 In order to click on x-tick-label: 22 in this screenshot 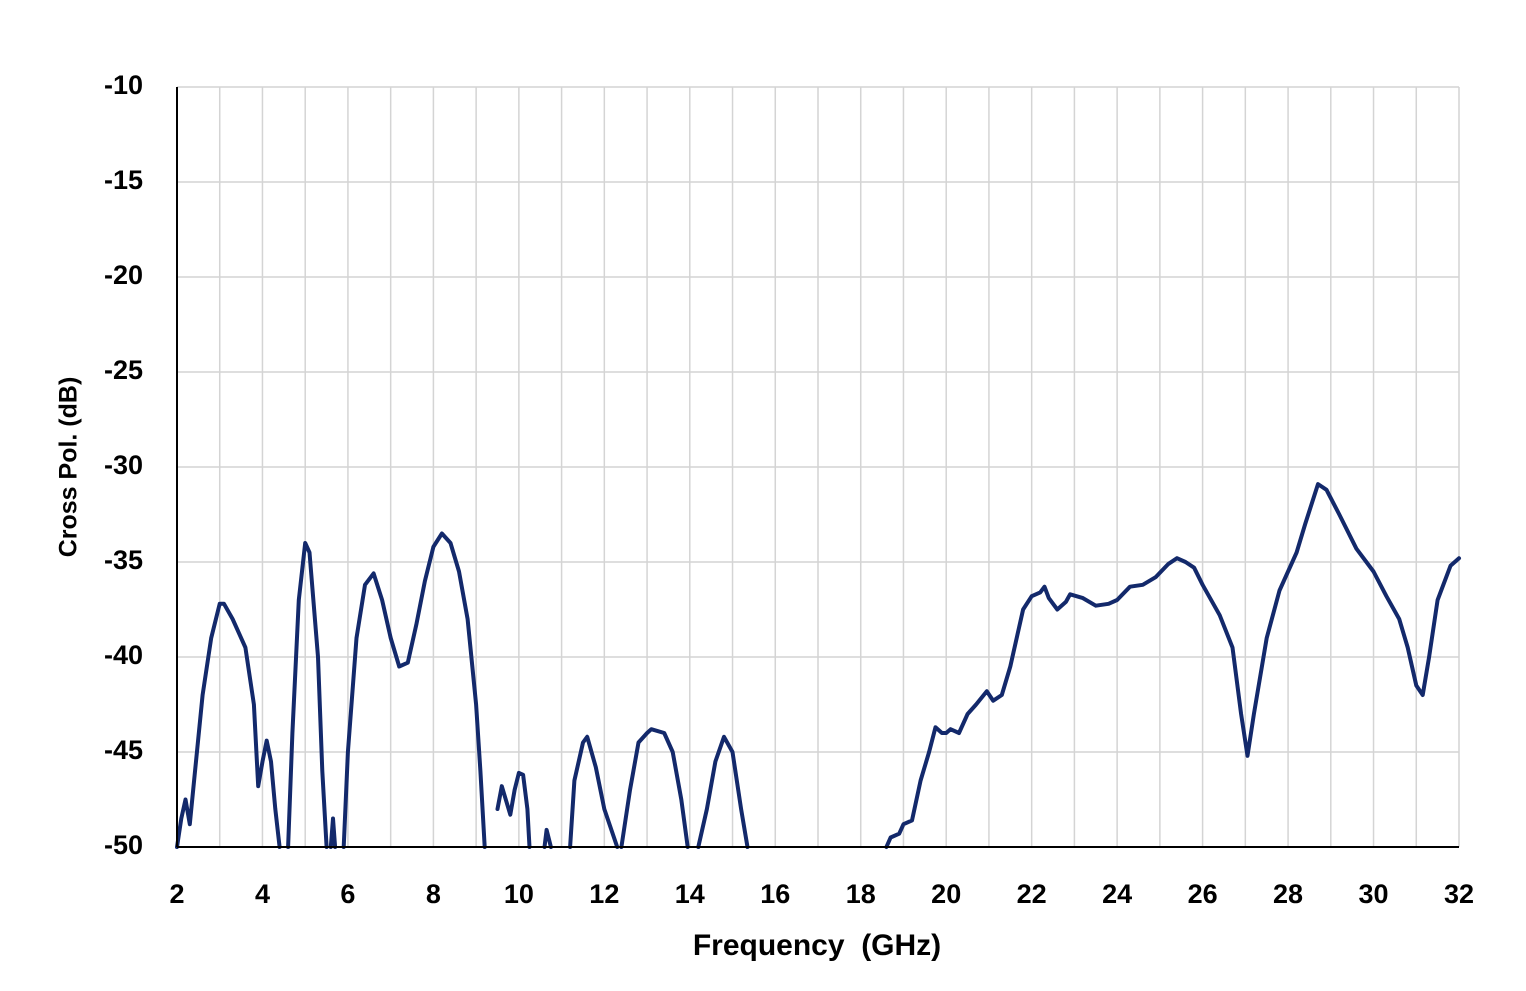, I will do `click(1032, 894)`.